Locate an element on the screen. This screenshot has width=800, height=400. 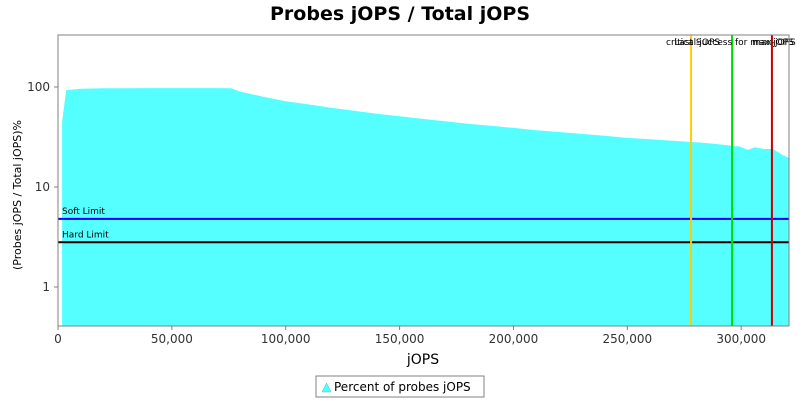
x-tick-label-6: 300,000 is located at coordinates (741, 339).